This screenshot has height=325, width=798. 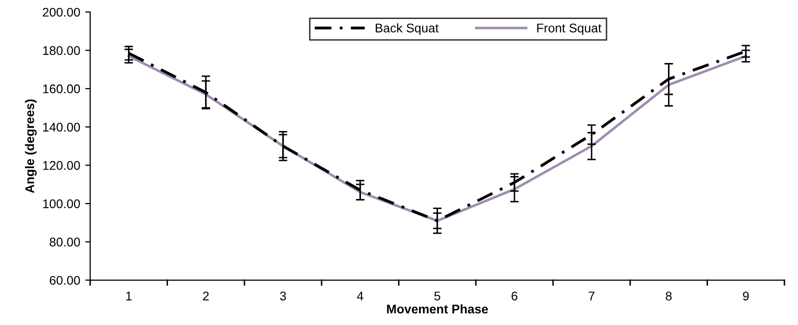 What do you see at coordinates (61, 12) in the screenshot?
I see `y-tick-label: 200.00` at bounding box center [61, 12].